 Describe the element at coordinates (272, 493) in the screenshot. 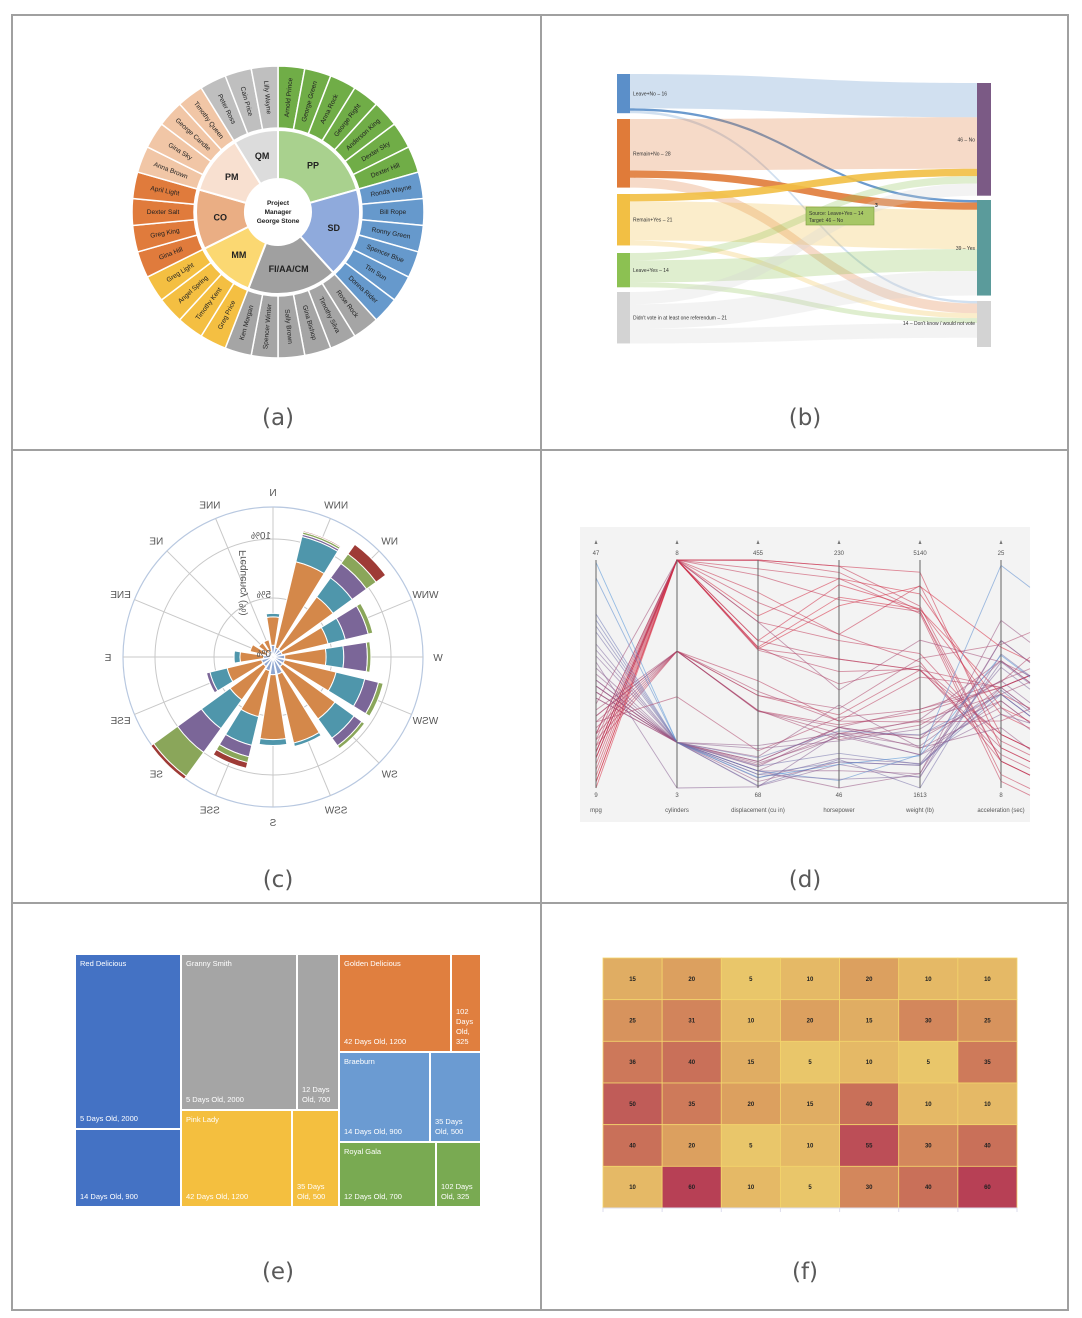

I see `direction-label: N` at that location.